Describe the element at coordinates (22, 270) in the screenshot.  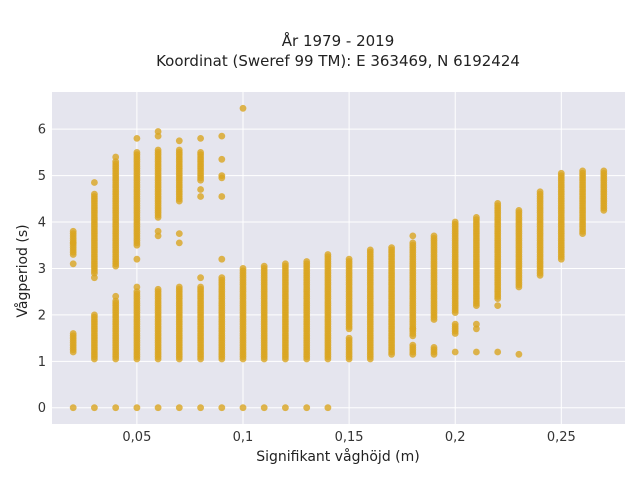
I see `y-axis-title: Vågperiod (s)` at that location.